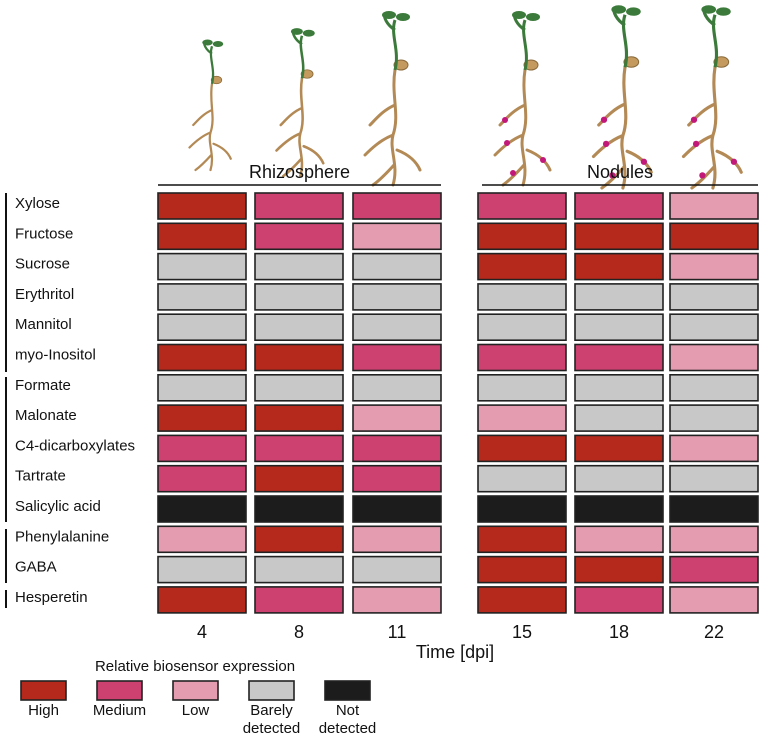 This screenshot has height=737, width=762. What do you see at coordinates (455, 652) in the screenshot?
I see `x-axis-label: Time [dpi]` at bounding box center [455, 652].